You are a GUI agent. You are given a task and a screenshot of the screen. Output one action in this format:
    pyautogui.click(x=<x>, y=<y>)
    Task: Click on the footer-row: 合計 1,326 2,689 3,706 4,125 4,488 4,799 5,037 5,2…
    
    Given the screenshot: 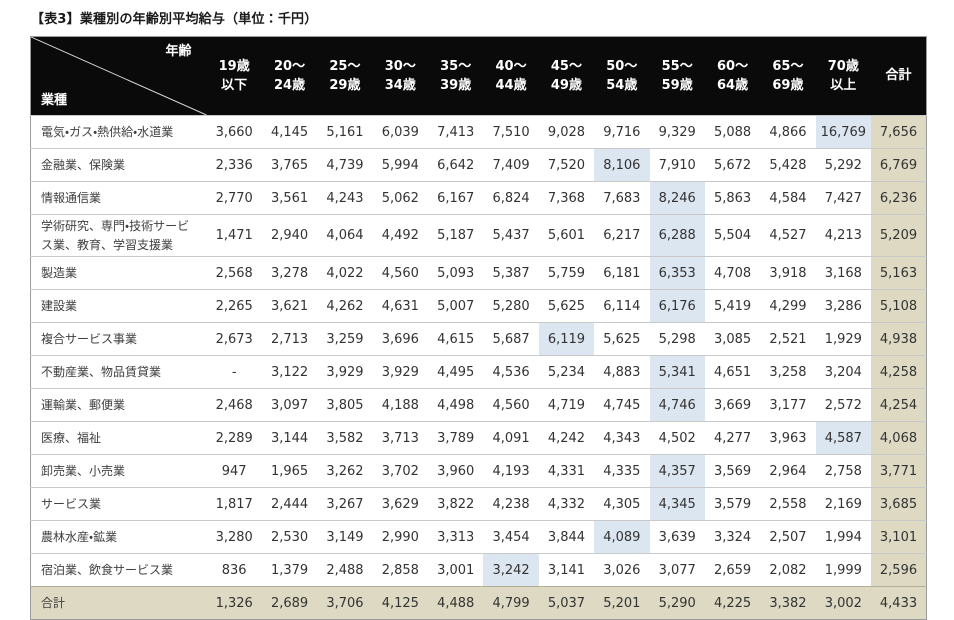 What is the action you would take?
    pyautogui.click(x=478, y=603)
    